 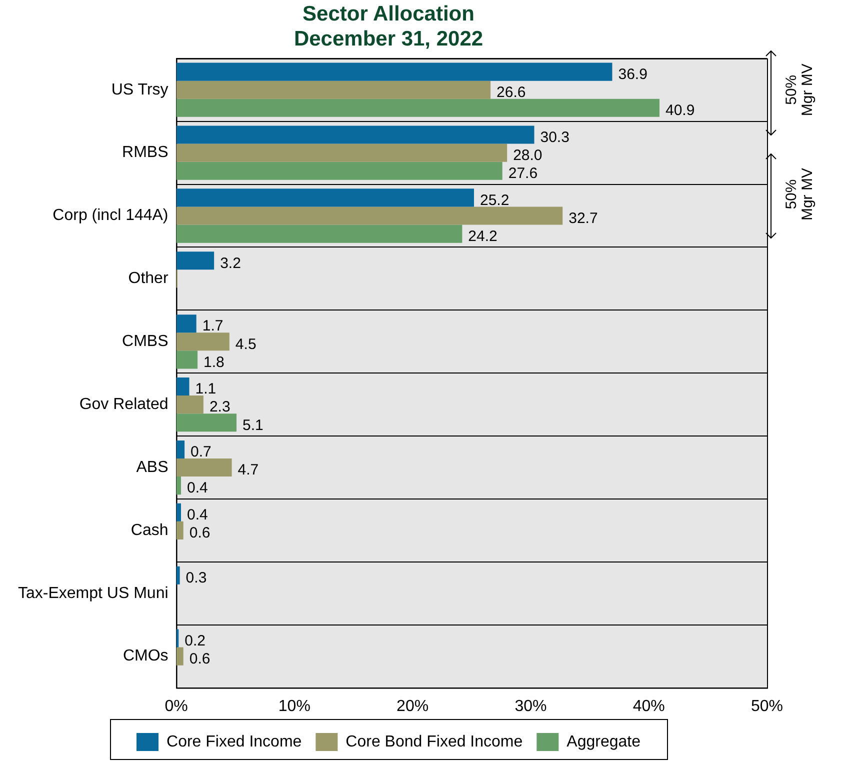 I want to click on legend-label: Core Fixed Income, so click(x=234, y=741).